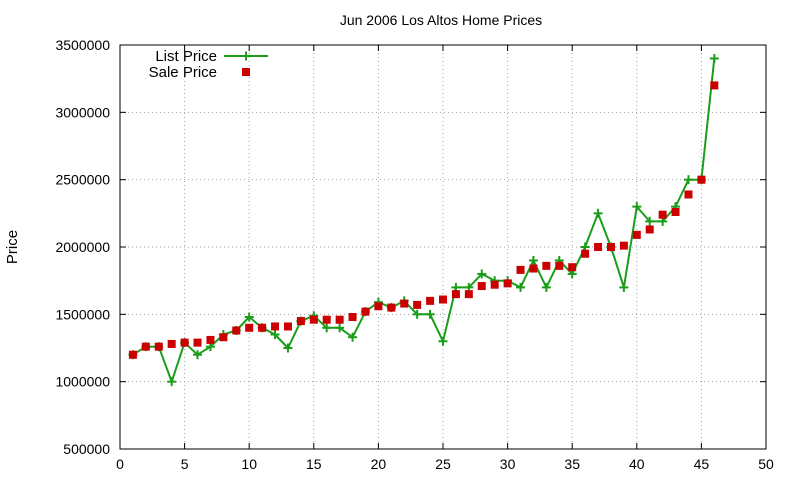  I want to click on legend-marker-list-price, so click(246, 56).